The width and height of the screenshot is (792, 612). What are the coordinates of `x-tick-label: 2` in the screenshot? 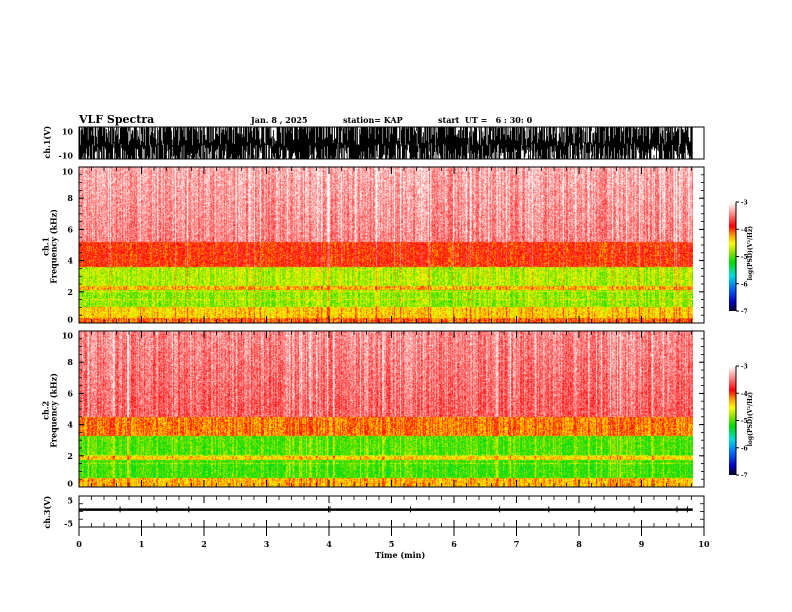 It's located at (204, 544).